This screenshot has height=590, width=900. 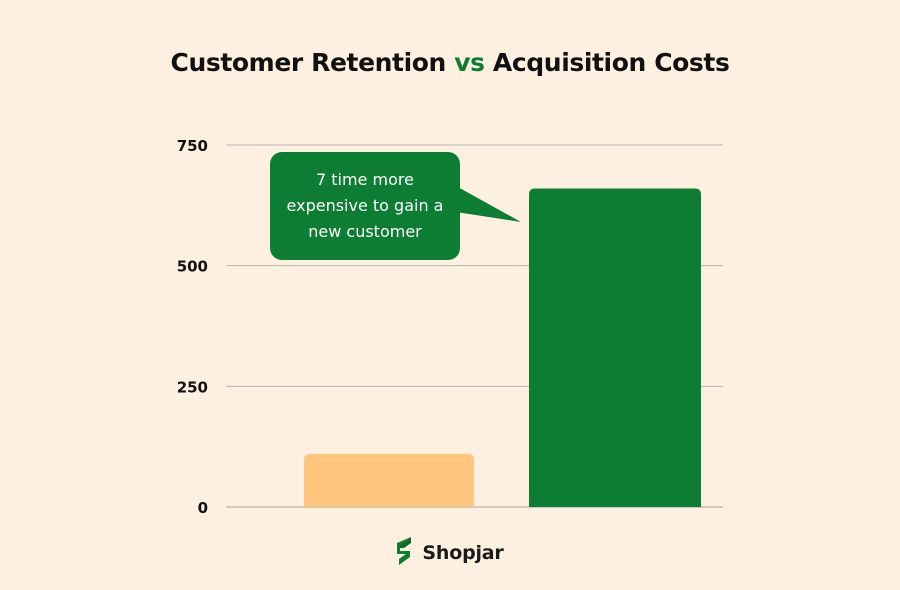 What do you see at coordinates (405, 553) in the screenshot?
I see `shopjar-logo-icon` at bounding box center [405, 553].